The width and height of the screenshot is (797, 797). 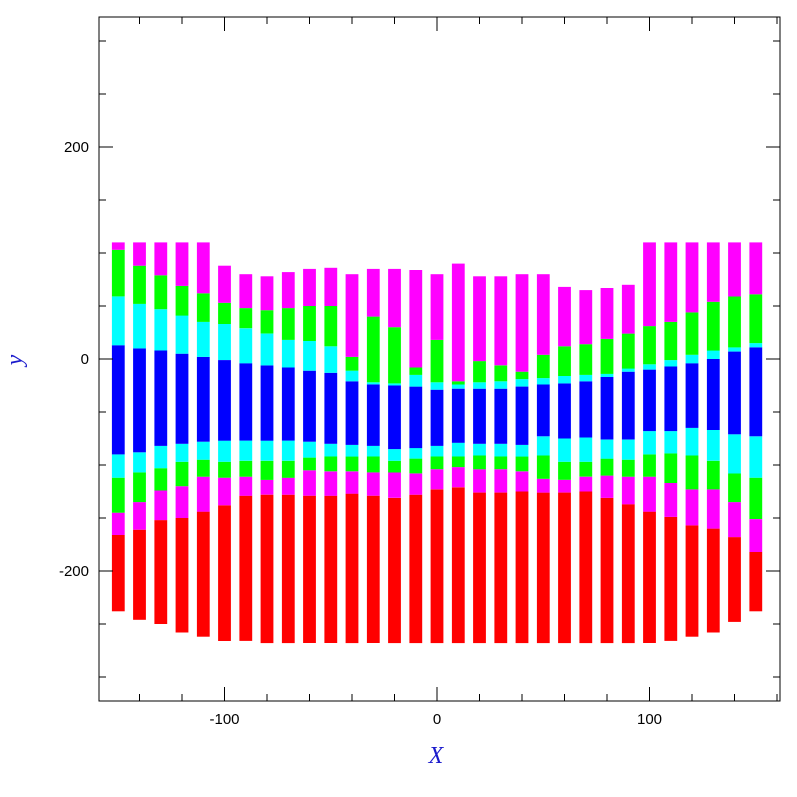 I want to click on y-axis-title: y, so click(x=15, y=360).